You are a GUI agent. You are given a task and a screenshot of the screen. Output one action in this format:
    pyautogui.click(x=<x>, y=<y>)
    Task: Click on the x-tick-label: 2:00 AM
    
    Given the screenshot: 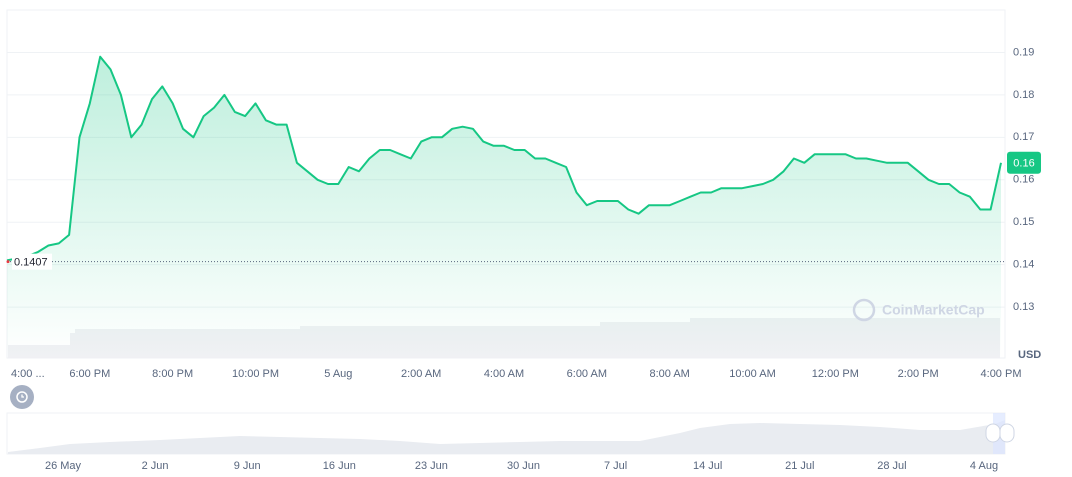 What is the action you would take?
    pyautogui.click(x=421, y=374)
    